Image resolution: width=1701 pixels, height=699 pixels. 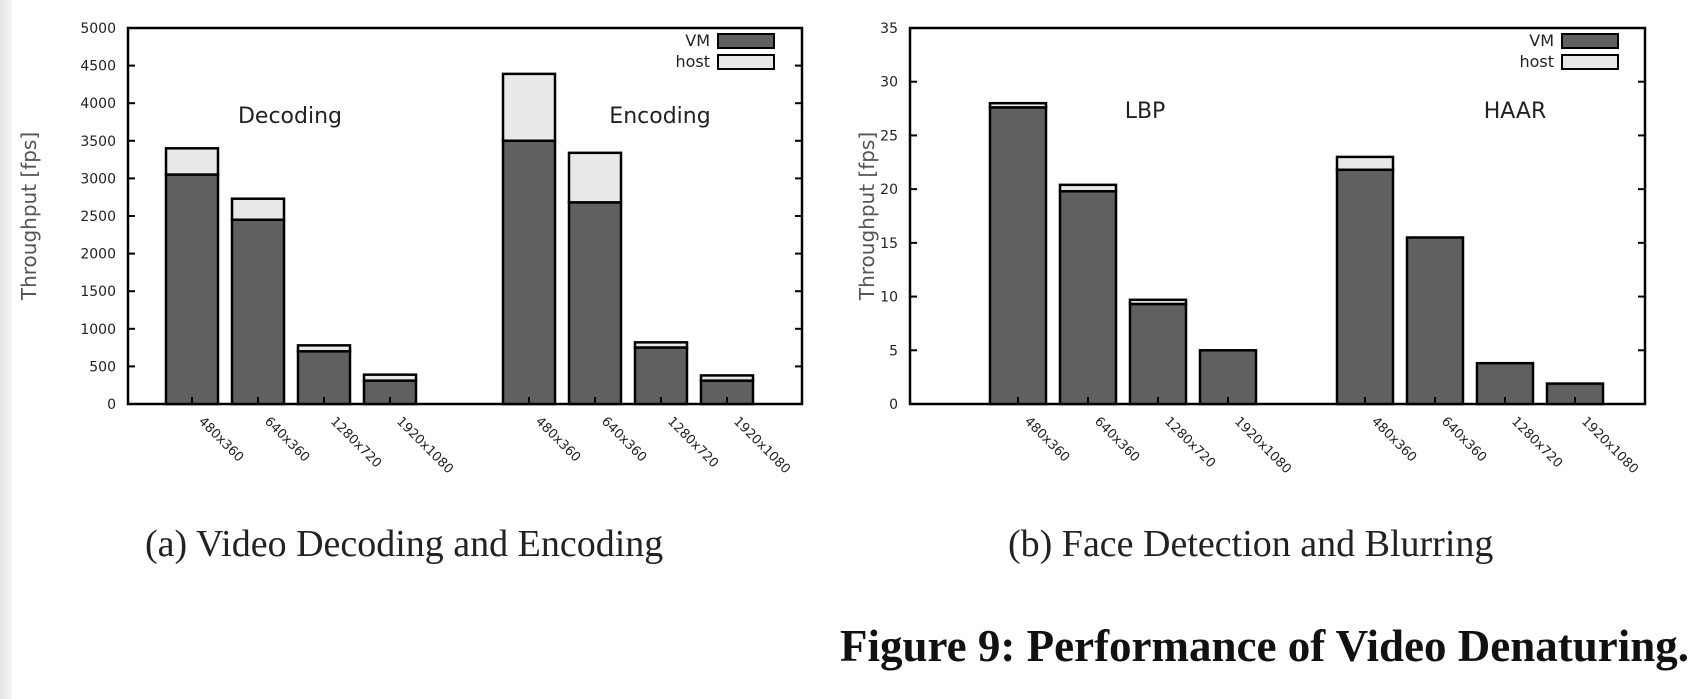 I want to click on y-tick-label: 1500, so click(x=98, y=292).